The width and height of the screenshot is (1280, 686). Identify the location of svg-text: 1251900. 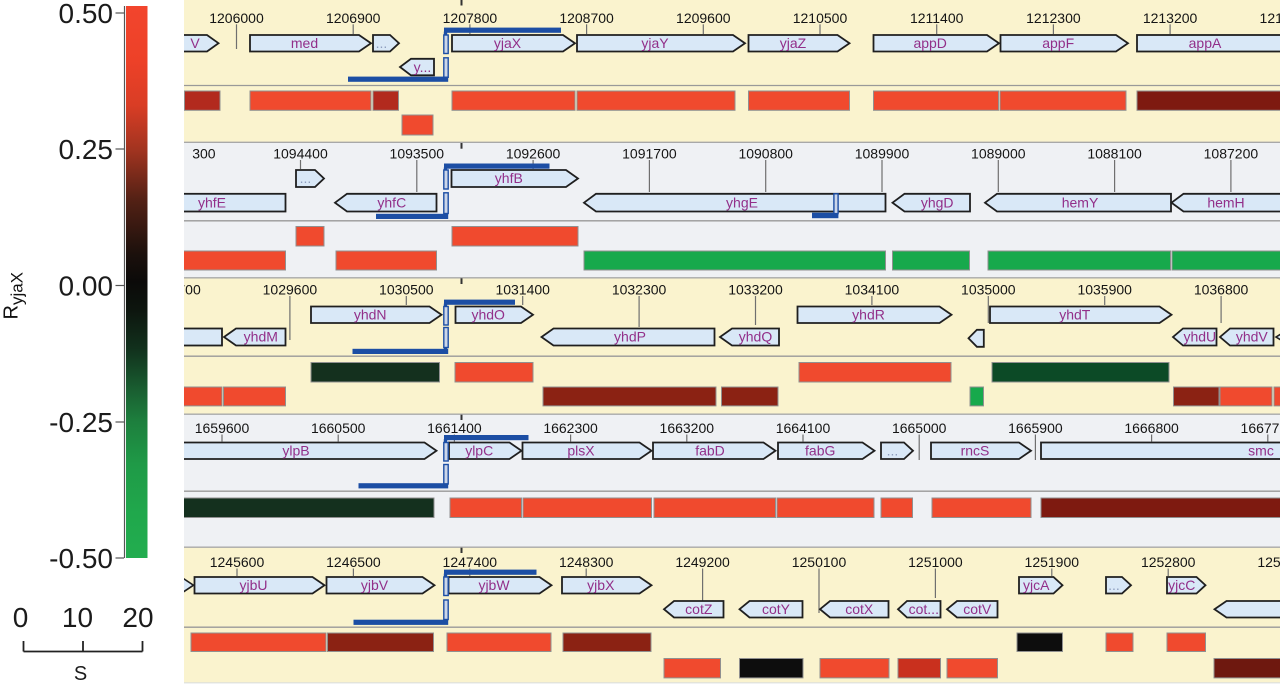
(1052, 562).